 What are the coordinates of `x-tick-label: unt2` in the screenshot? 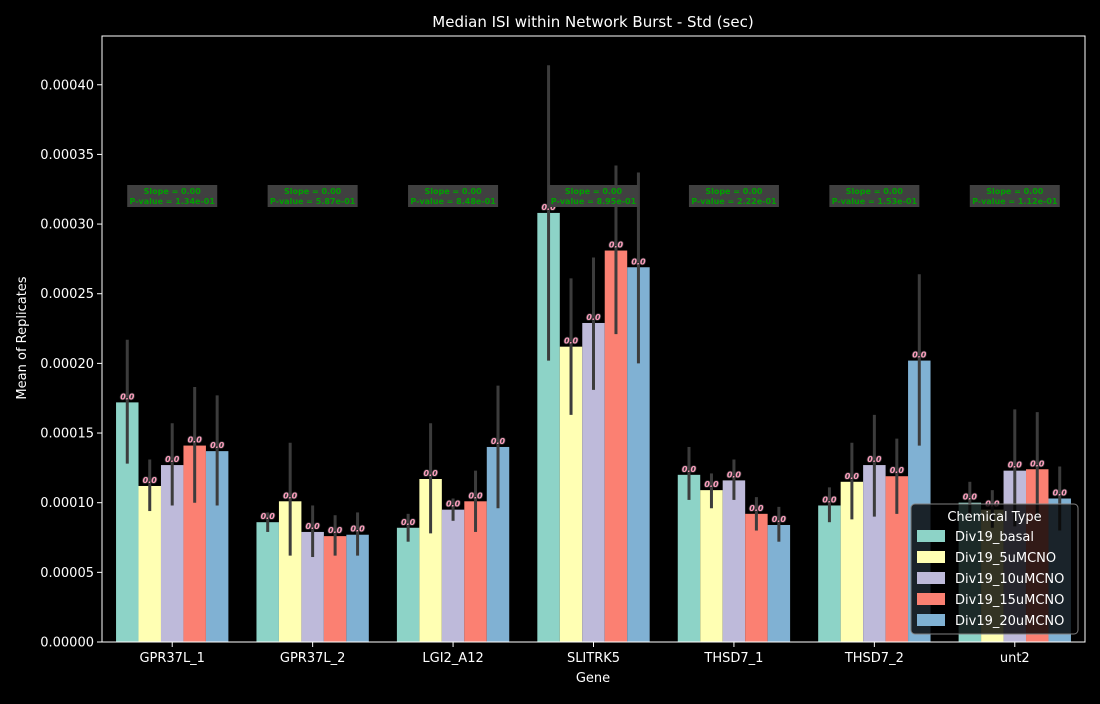 It's located at (1015, 658).